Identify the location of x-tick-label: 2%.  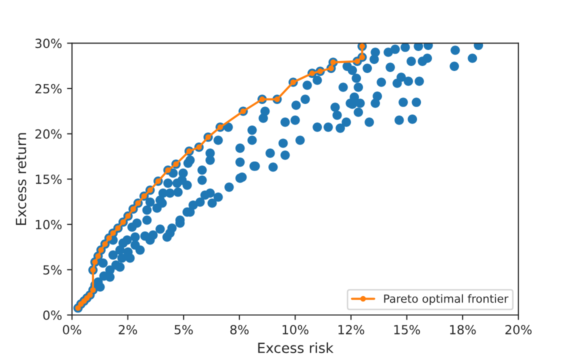
(128, 329).